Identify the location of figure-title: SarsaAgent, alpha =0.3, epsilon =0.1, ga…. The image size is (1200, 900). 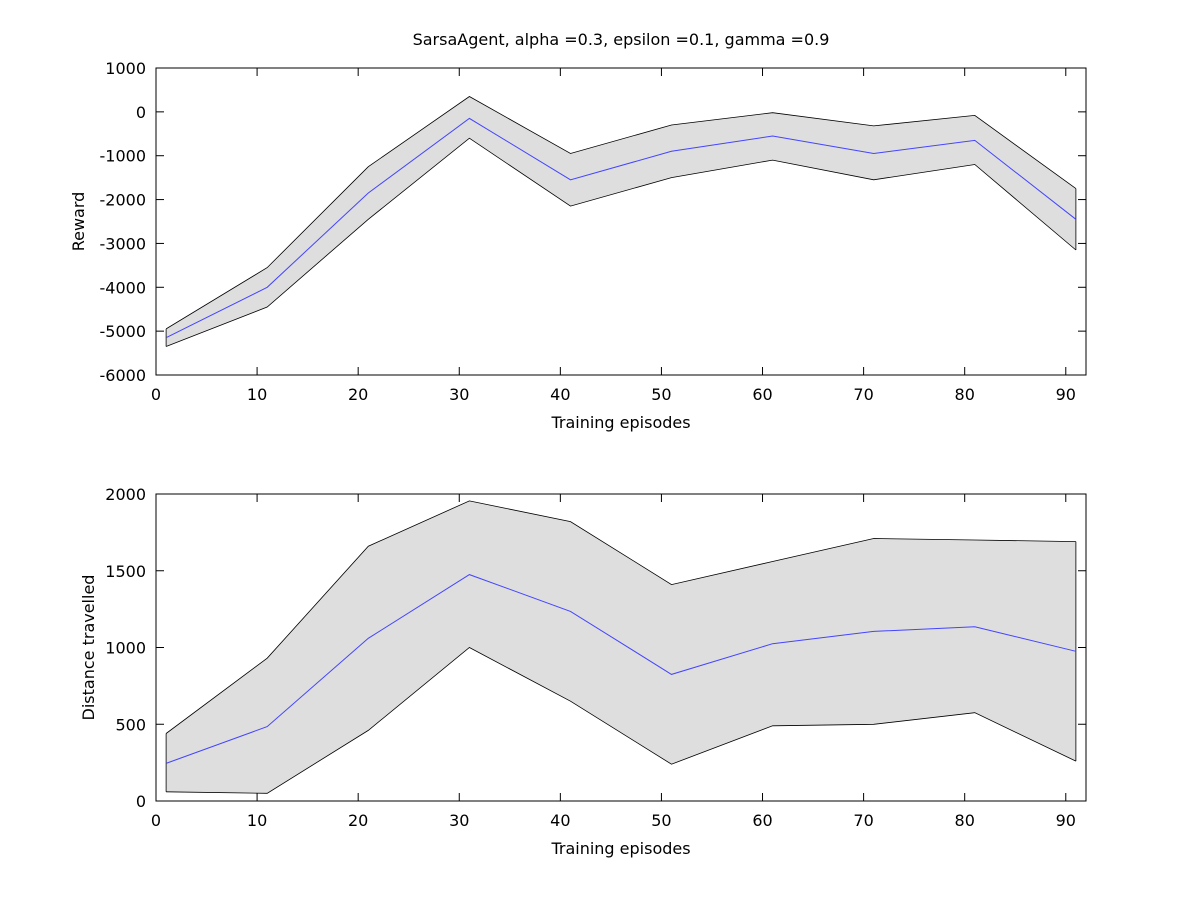
(621, 39).